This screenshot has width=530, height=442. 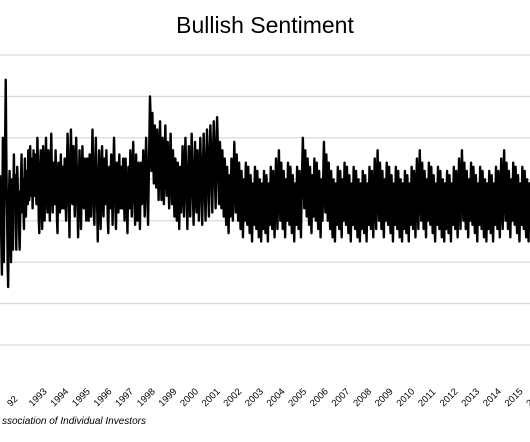 I want to click on x-tick-label: 2012, so click(x=449, y=397).